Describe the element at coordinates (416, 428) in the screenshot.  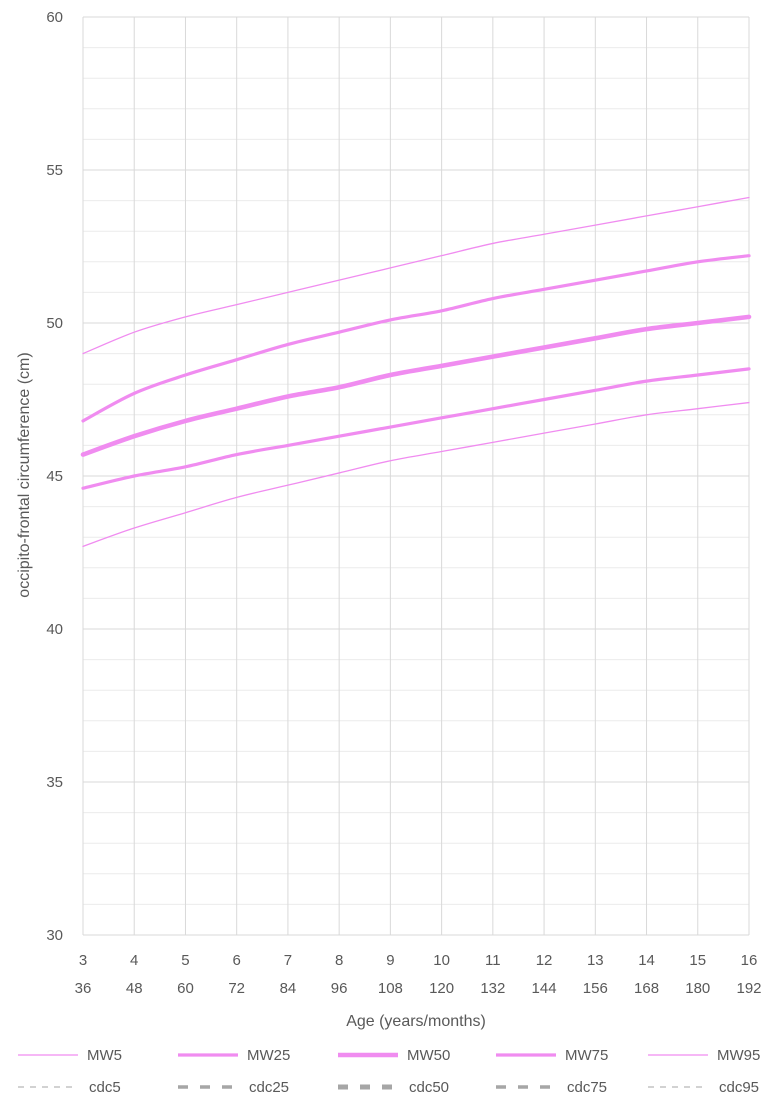
I see `series-line-mw25` at that location.